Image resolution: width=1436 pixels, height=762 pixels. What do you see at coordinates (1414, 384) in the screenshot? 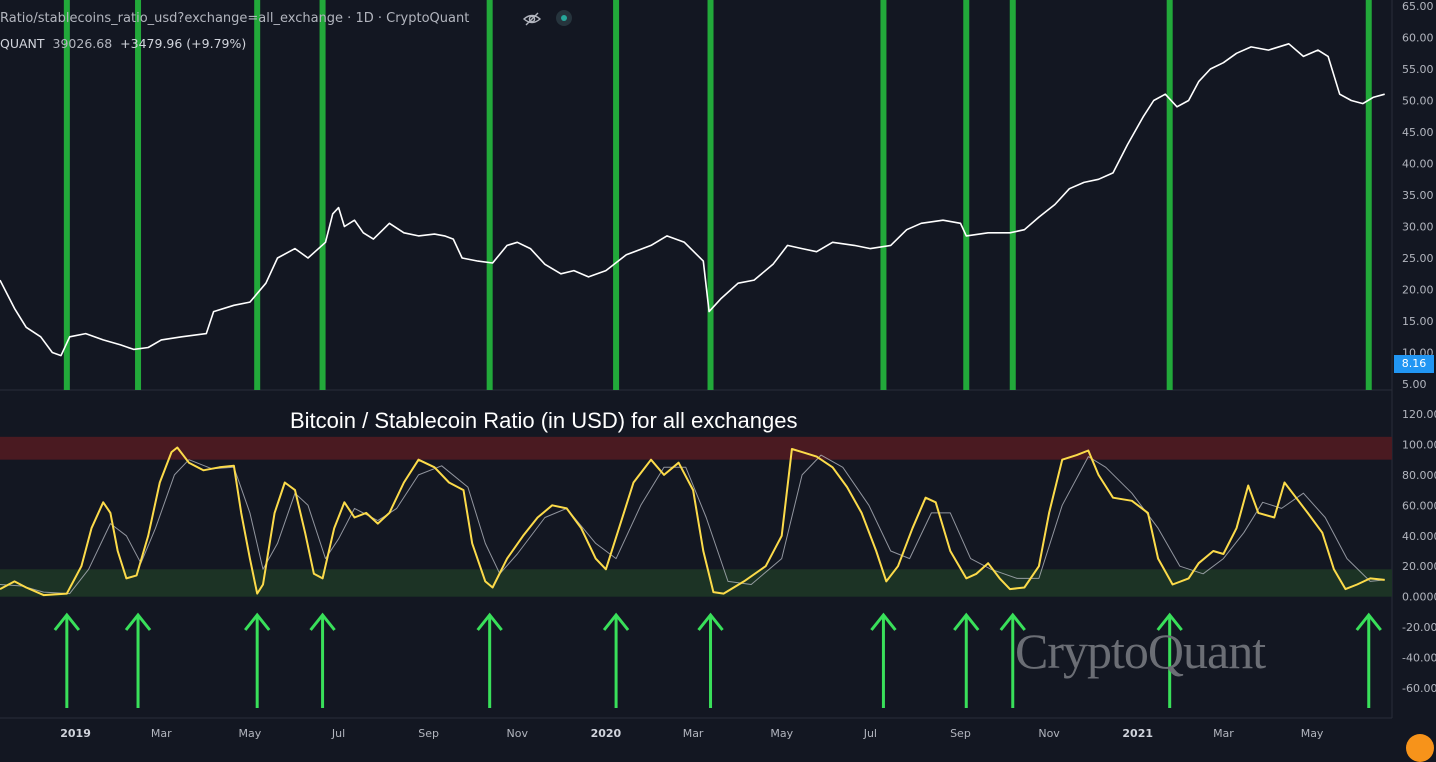
I see `y-tick-label: 5.00` at bounding box center [1414, 384].